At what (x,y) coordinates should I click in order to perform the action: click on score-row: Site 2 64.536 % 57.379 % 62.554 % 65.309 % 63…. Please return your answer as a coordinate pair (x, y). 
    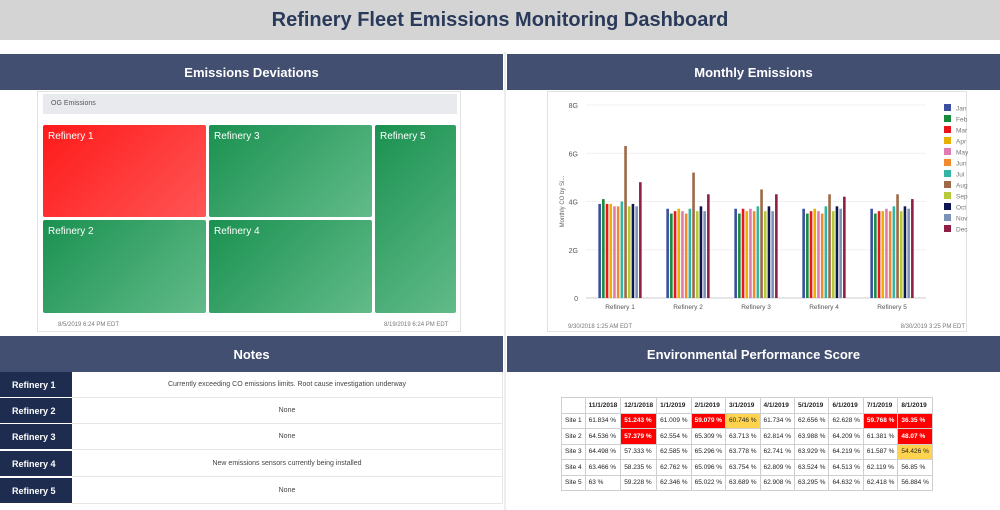
    Looking at the image, I should click on (747, 436).